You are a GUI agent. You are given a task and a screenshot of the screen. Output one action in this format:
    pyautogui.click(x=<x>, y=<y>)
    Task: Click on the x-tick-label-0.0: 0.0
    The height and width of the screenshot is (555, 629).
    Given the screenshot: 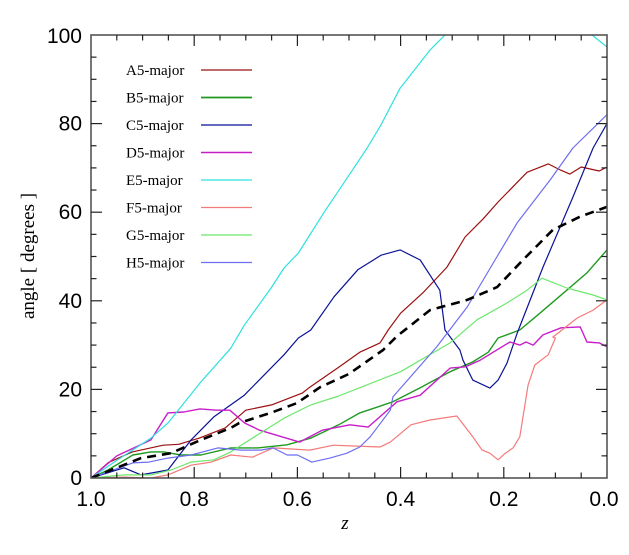 What is the action you would take?
    pyautogui.click(x=603, y=499)
    